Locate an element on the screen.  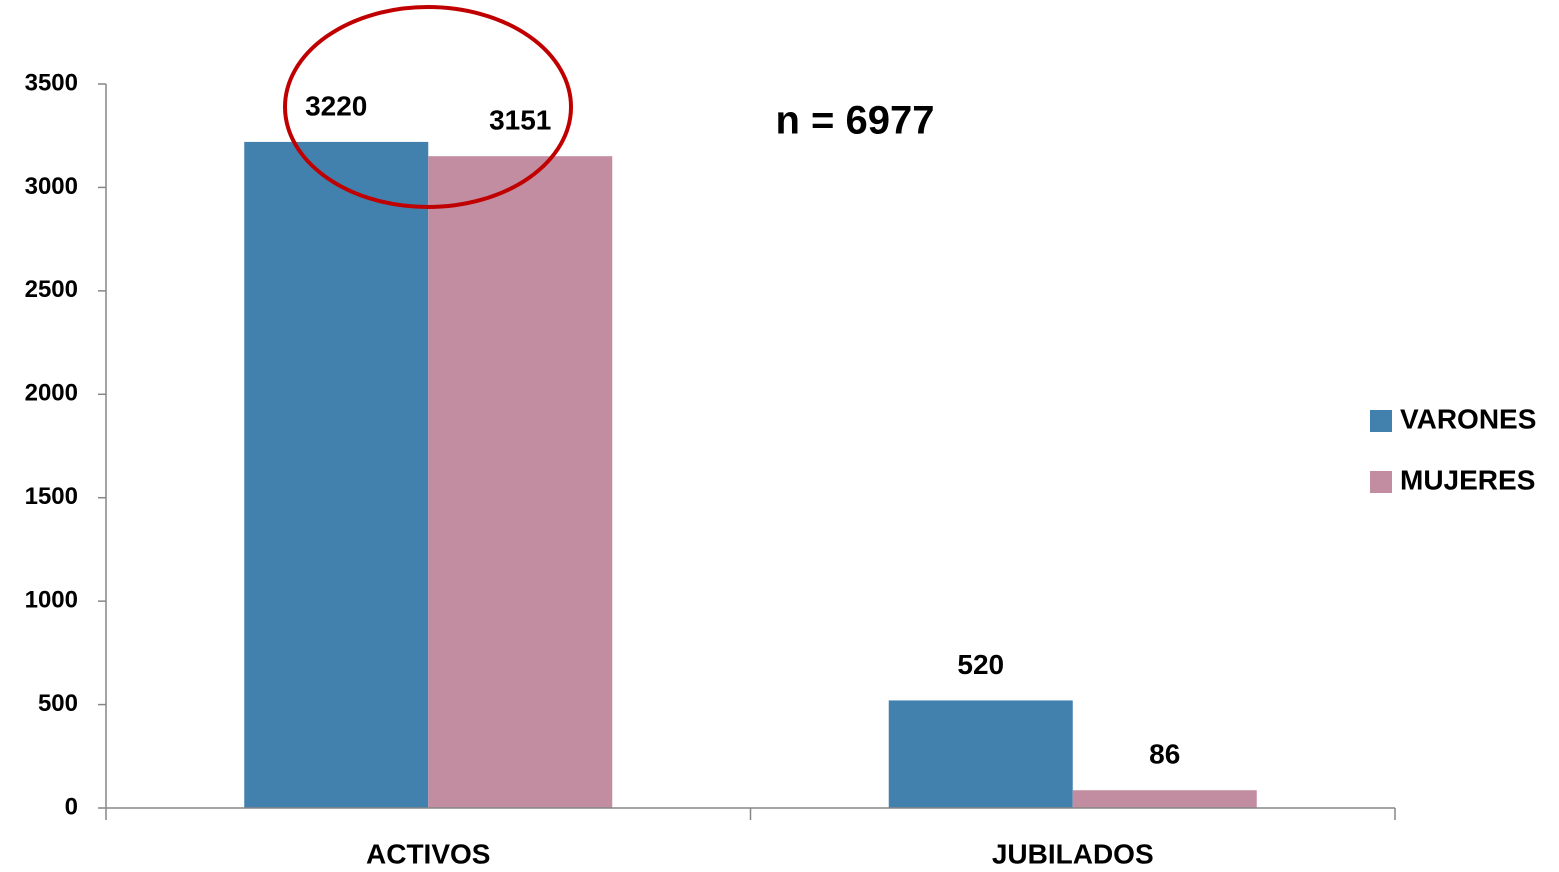
y-tick-label: 1500 is located at coordinates (51, 496).